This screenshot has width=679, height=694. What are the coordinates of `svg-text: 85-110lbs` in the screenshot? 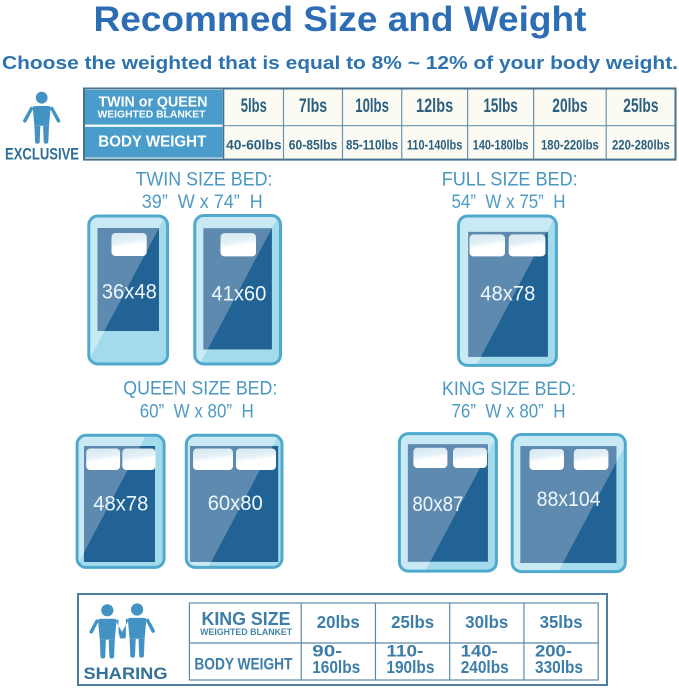 It's located at (372, 144).